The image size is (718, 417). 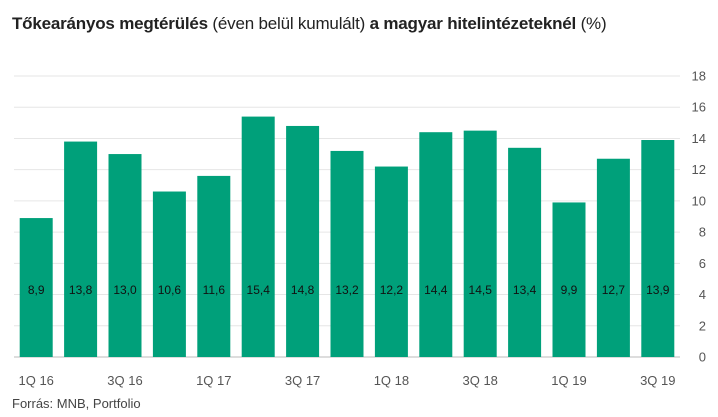 What do you see at coordinates (125, 290) in the screenshot?
I see `data-label: 13,0` at bounding box center [125, 290].